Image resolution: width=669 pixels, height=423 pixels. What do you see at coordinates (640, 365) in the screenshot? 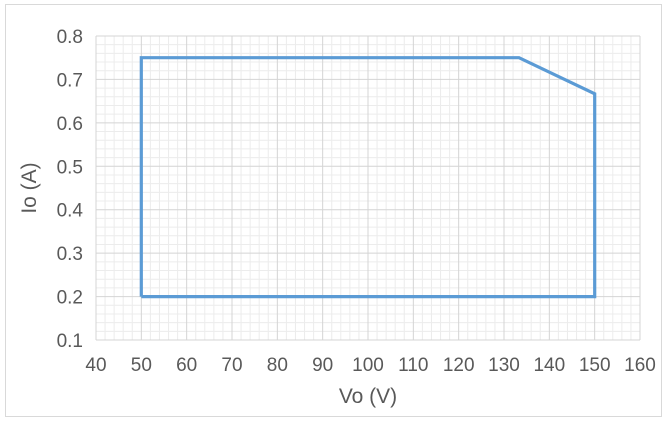
I see `x-tick-label: 160` at bounding box center [640, 365].